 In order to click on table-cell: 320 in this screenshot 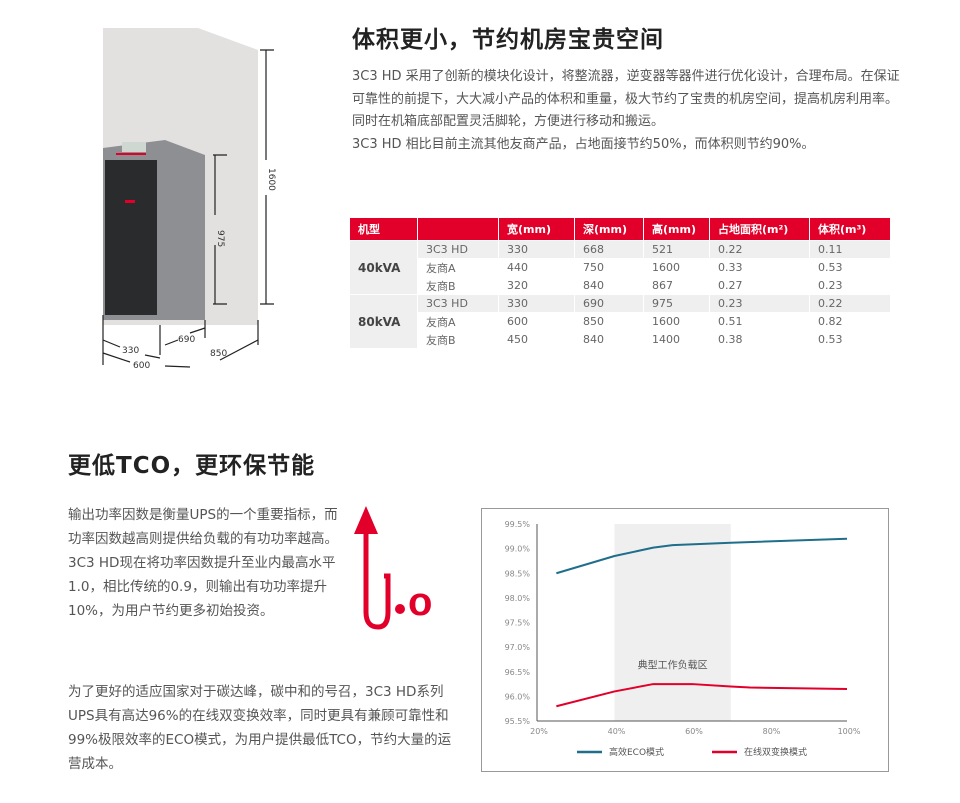, I will do `click(536, 285)`.